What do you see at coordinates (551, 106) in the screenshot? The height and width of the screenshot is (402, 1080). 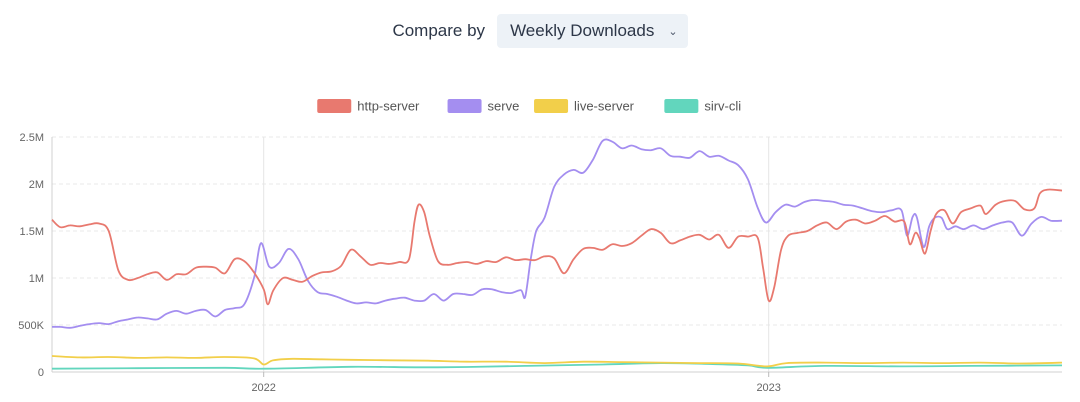 I see `legend-swatch-live-server` at bounding box center [551, 106].